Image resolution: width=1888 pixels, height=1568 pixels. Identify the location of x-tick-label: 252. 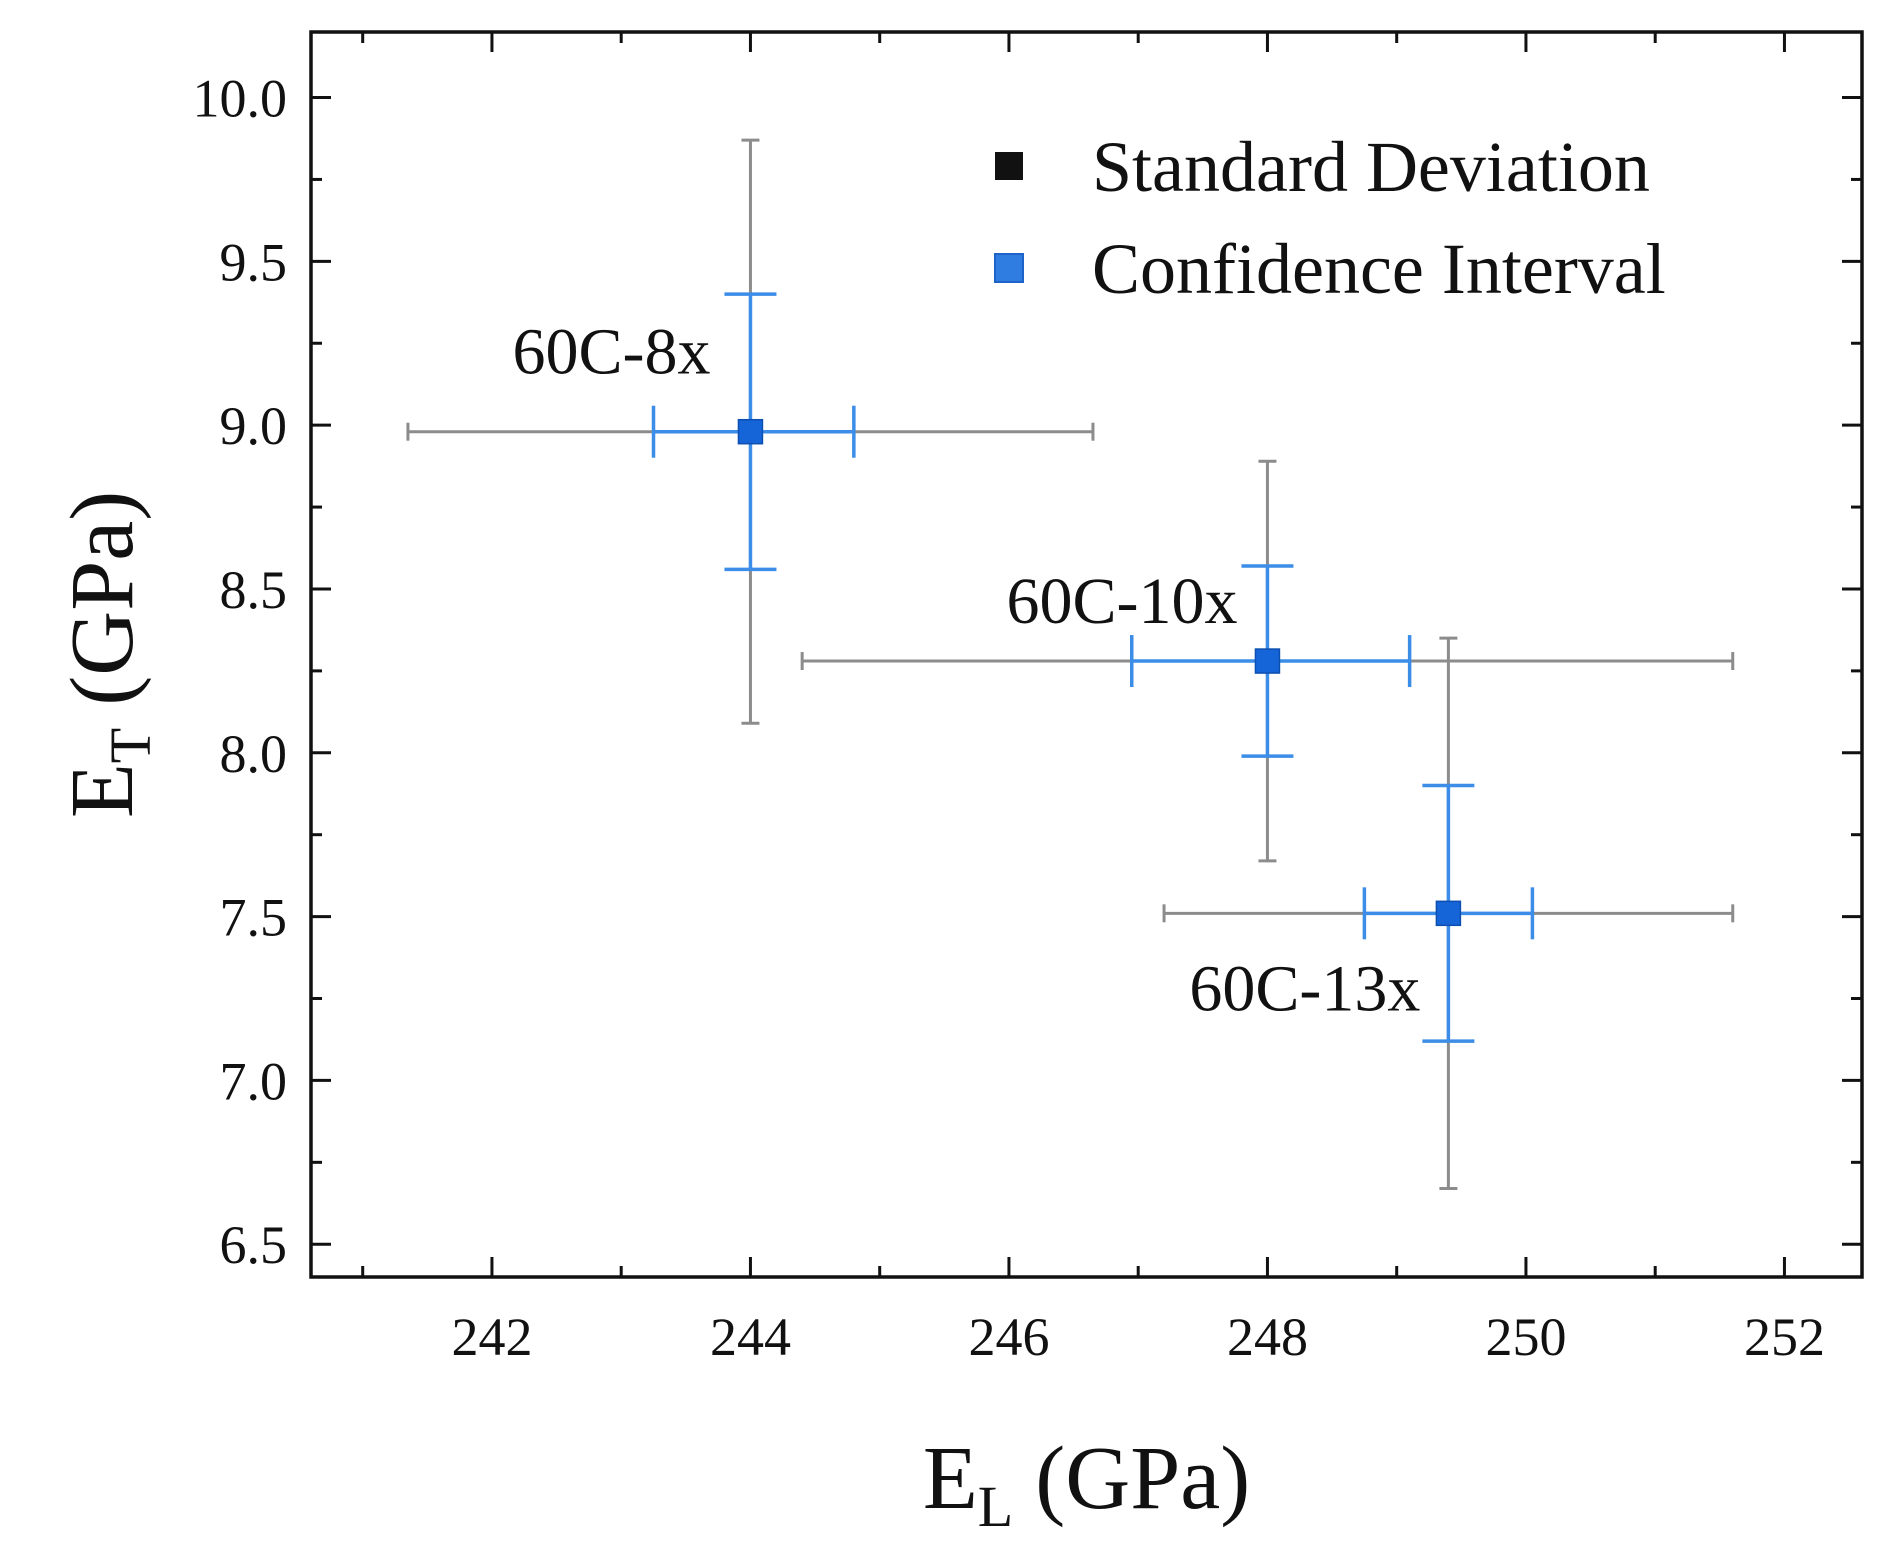
(1784, 1337).